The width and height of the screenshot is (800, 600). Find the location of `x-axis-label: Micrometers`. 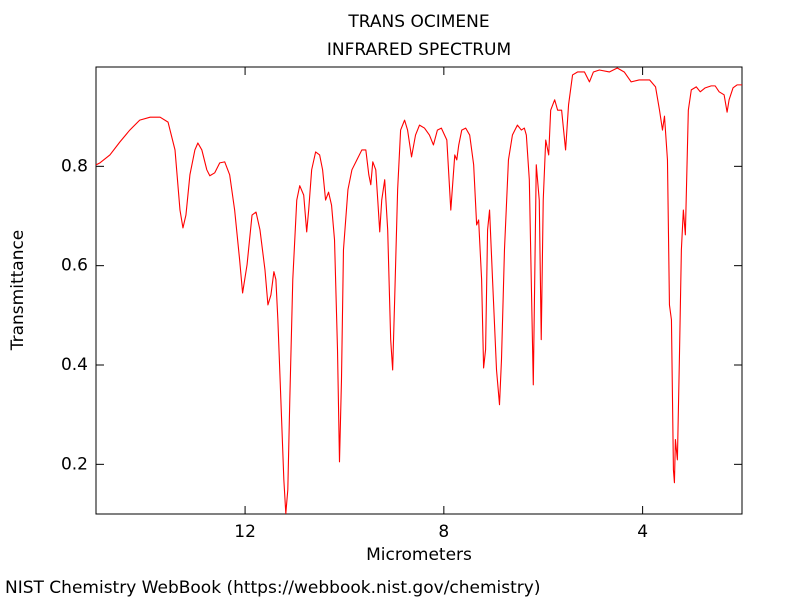

x-axis-label: Micrometers is located at coordinates (419, 555).